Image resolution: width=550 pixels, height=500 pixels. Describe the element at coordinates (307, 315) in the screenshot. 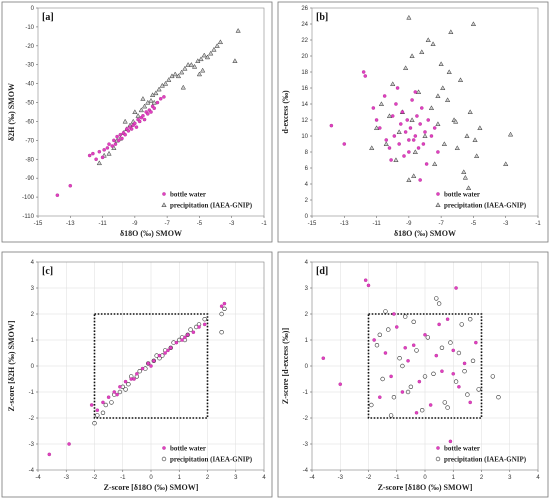

I see `y-tick-label: 2` at that location.